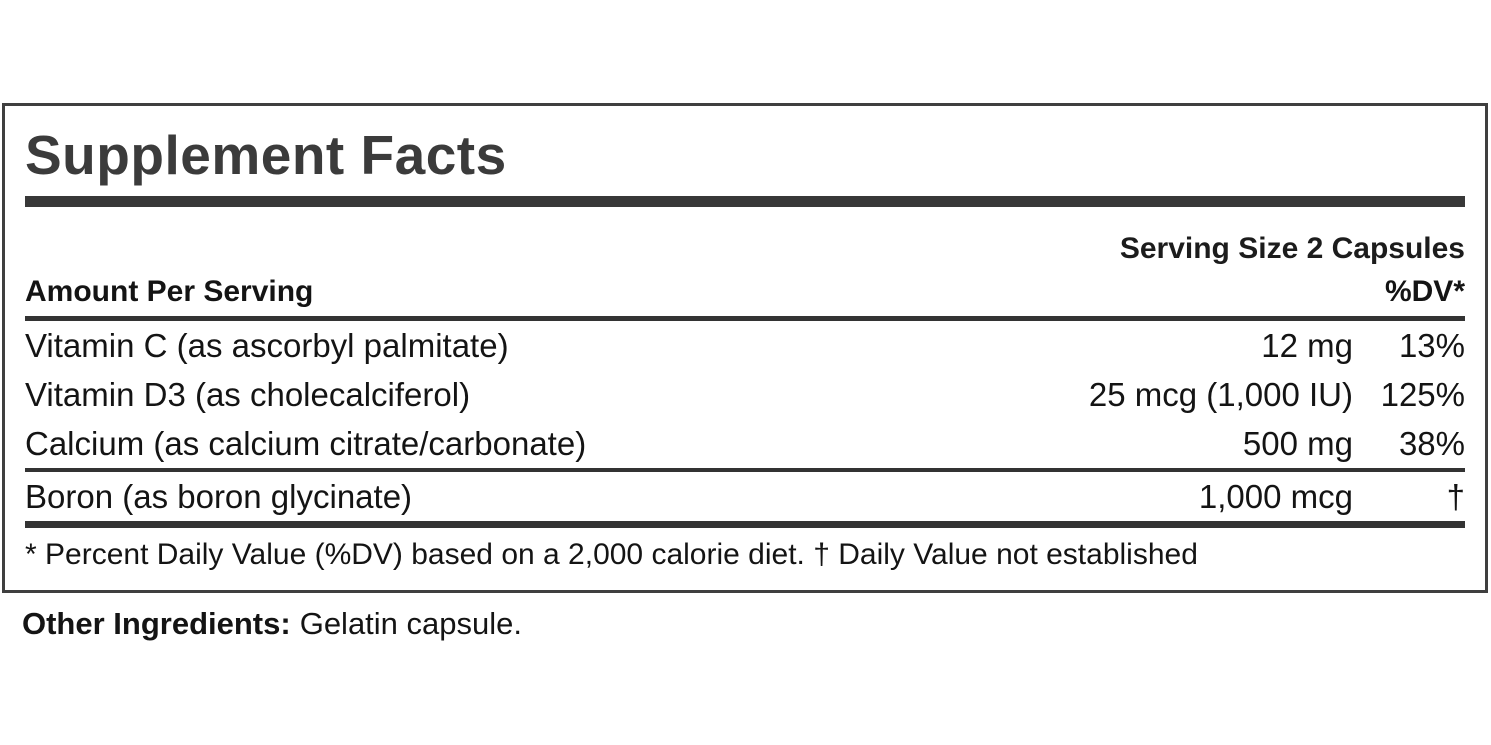  Describe the element at coordinates (745, 524) in the screenshot. I see `footnote-divider-bar` at that location.